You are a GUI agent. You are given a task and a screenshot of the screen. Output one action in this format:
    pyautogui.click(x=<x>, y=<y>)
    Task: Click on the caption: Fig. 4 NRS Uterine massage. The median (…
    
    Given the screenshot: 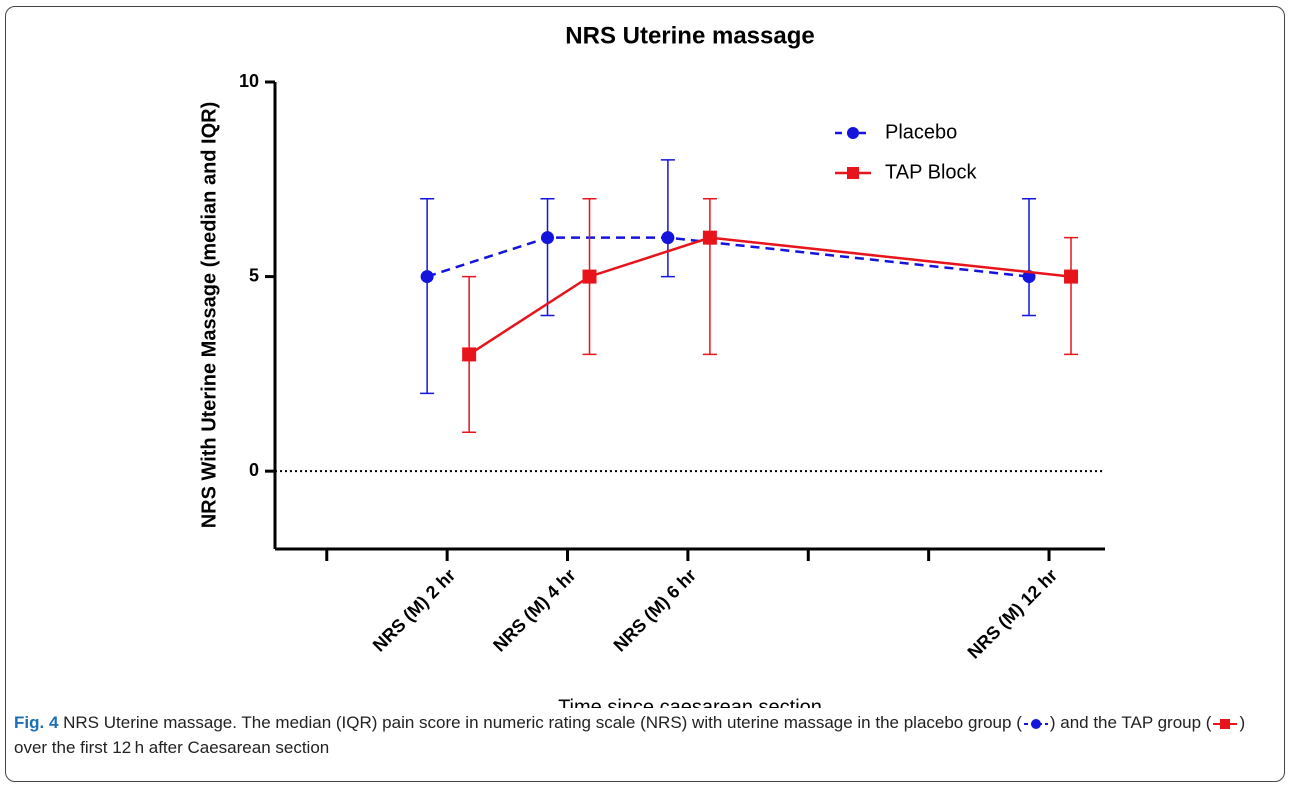 What is the action you would take?
    pyautogui.click(x=646, y=735)
    